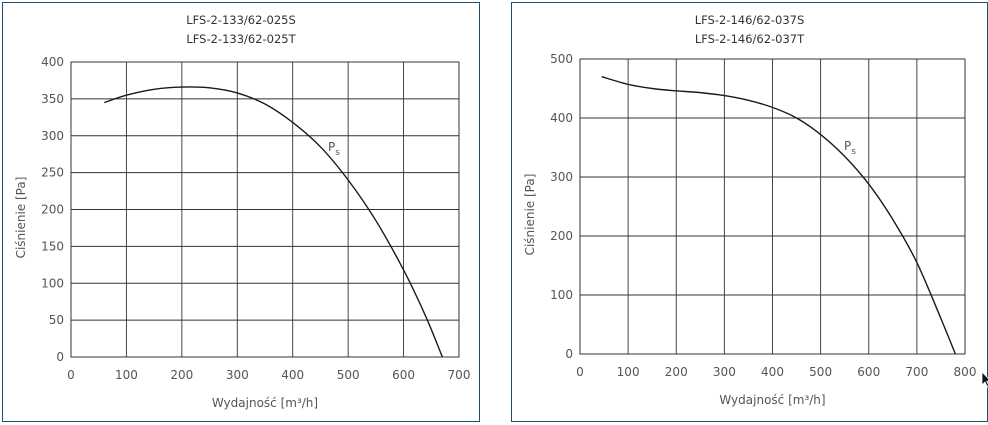 This screenshot has width=988, height=425. Describe the element at coordinates (580, 372) in the screenshot. I see `chart-2-x-tick-label: 0` at that location.